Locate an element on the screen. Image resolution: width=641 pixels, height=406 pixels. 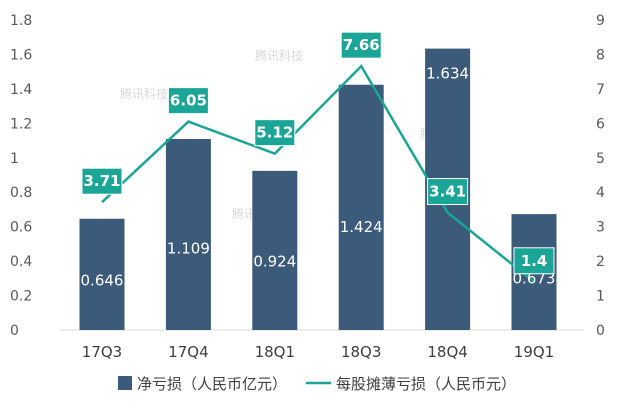
category-label: 18Q4 is located at coordinates (447, 352).